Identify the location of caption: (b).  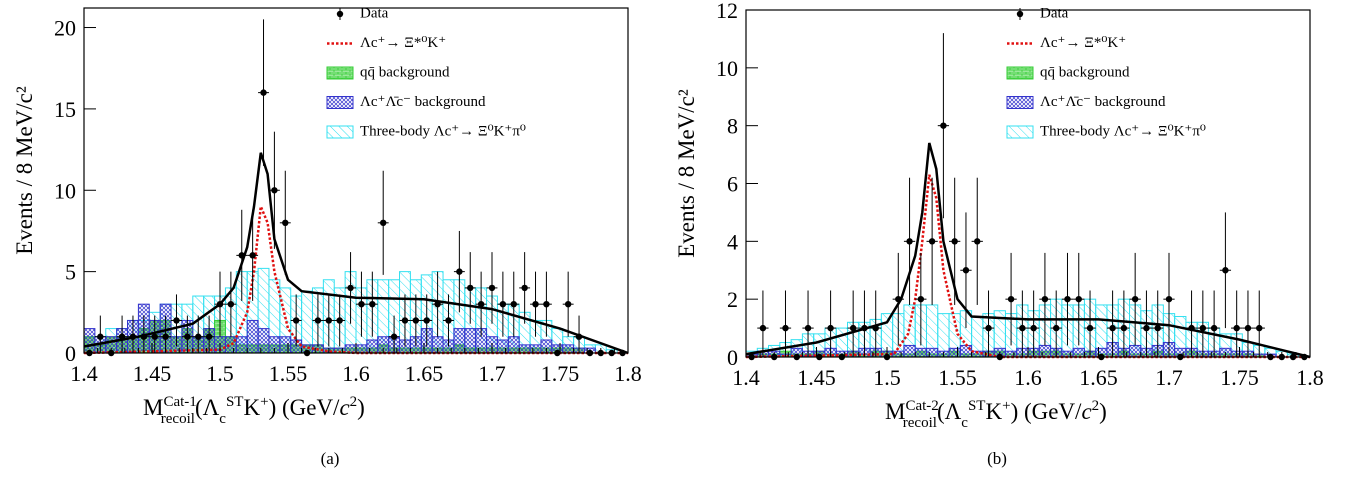
(997, 458).